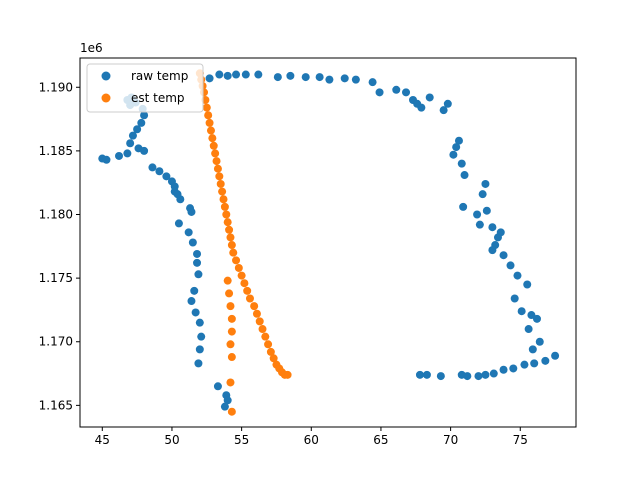 The width and height of the screenshot is (640, 480). What do you see at coordinates (171, 440) in the screenshot?
I see `x-tick-label: 50` at bounding box center [171, 440].